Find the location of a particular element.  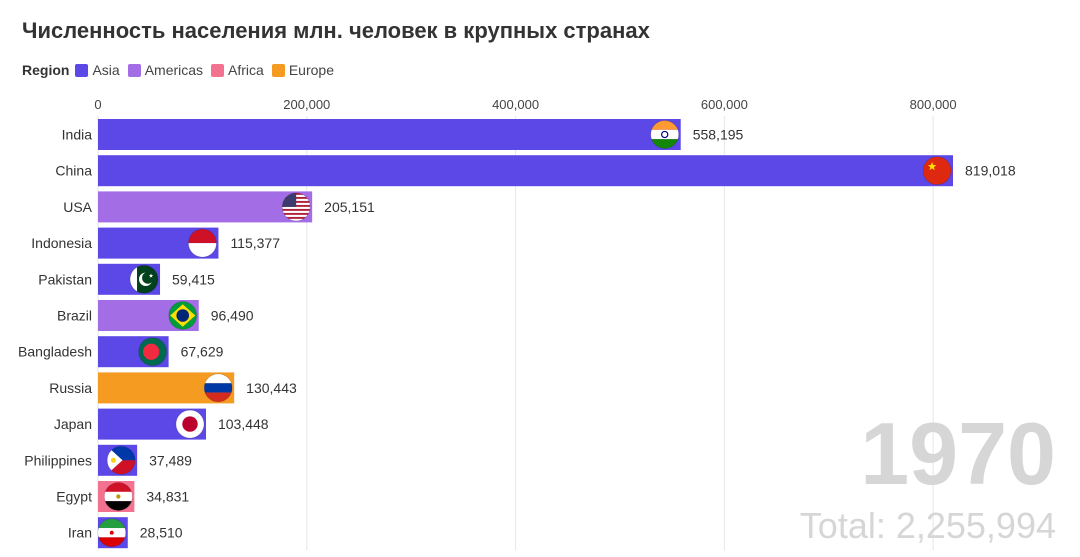

bar-row: Egypt 34,831 is located at coordinates (122, 496).